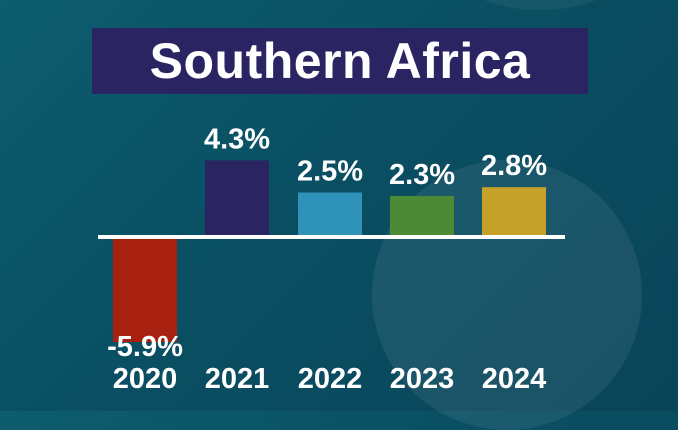  I want to click on year-label-2020: 2020, so click(145, 379).